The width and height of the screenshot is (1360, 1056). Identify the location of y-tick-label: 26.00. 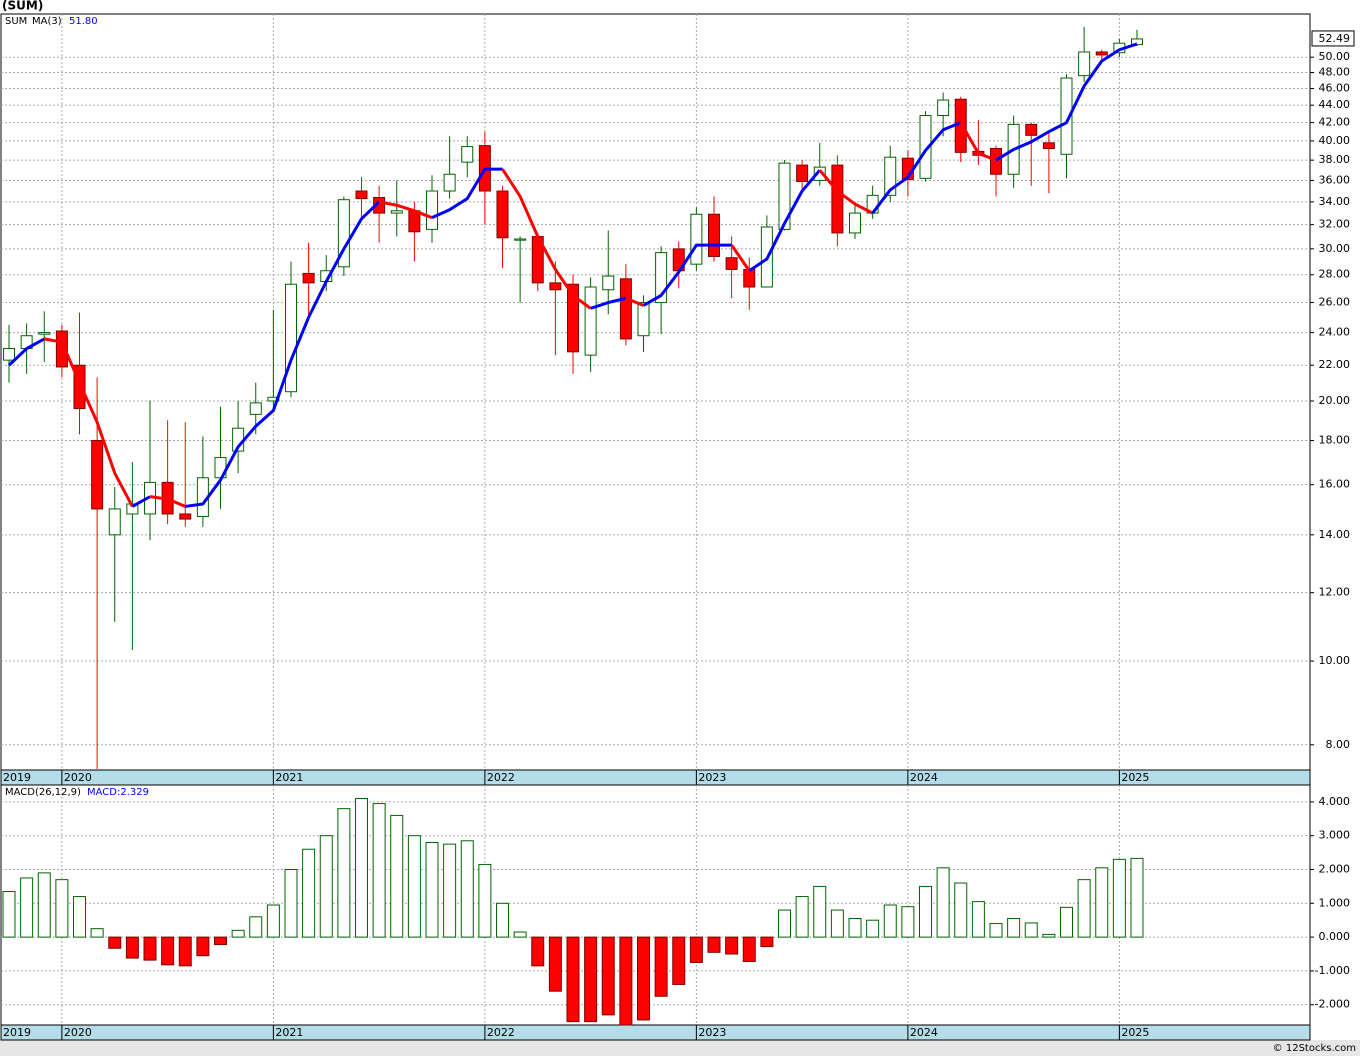
(1335, 302).